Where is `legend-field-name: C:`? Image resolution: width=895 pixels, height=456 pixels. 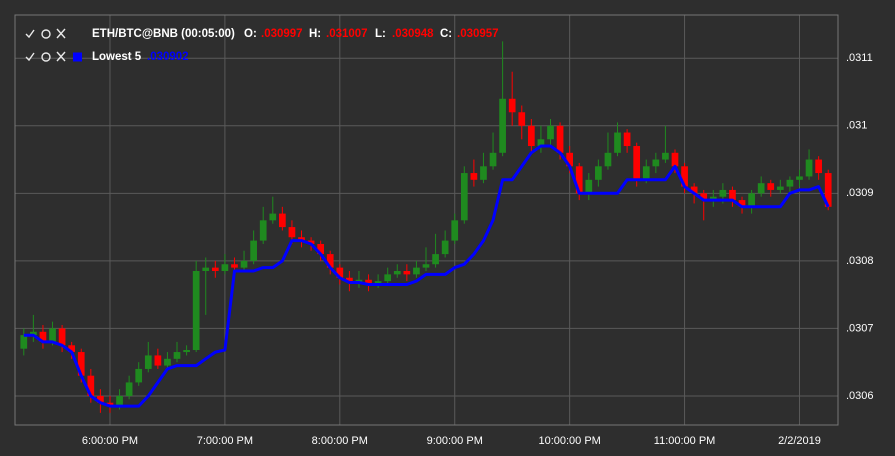 legend-field-name: C: is located at coordinates (446, 34).